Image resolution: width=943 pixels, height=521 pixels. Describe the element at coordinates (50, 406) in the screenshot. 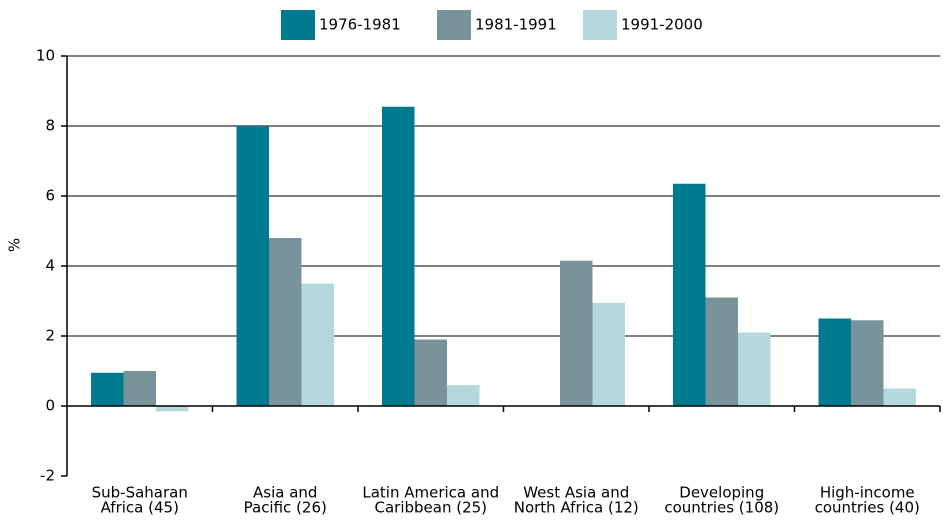

I see `y-tick-label: 0` at that location.